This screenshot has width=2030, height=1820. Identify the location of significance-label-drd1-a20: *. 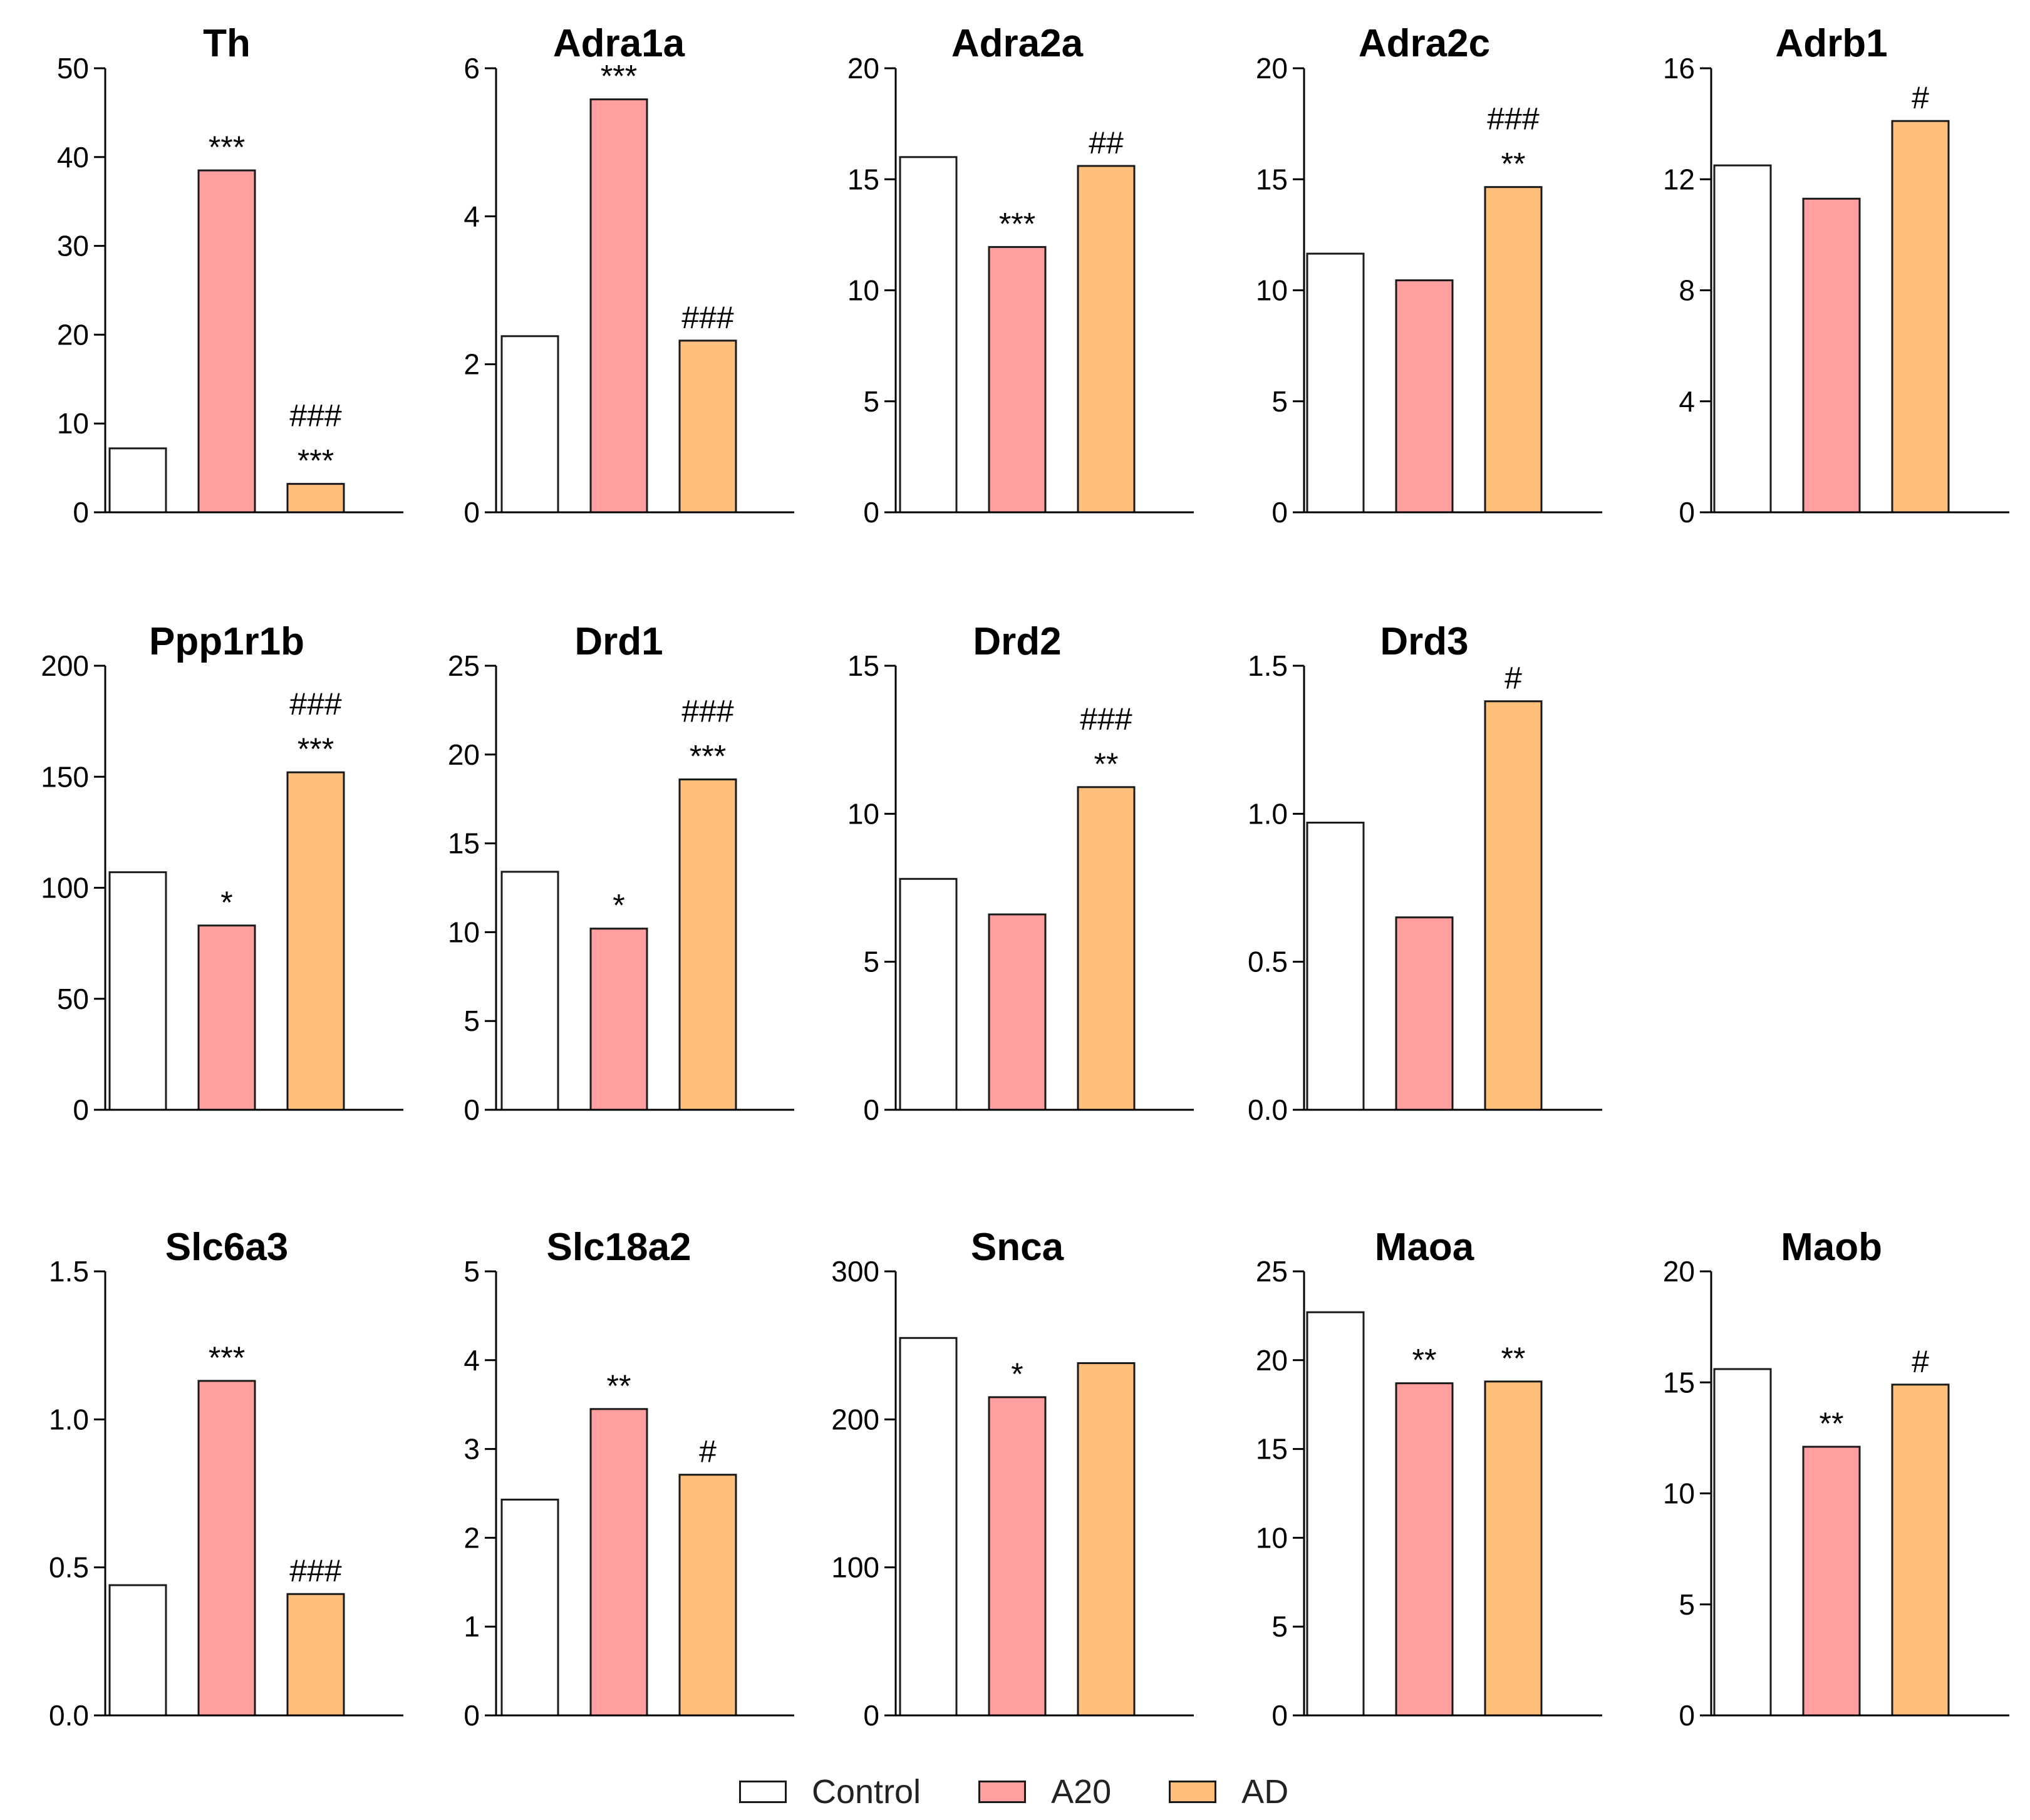
(618, 906).